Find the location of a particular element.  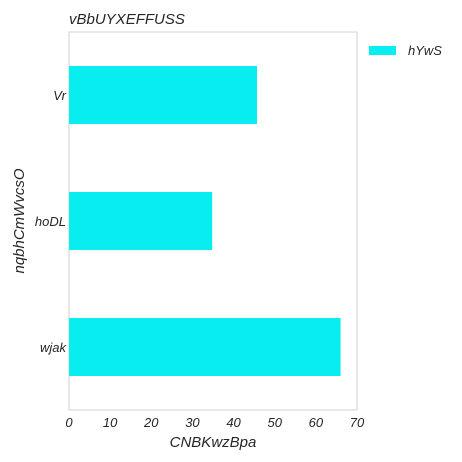

legend-label: hYwS is located at coordinates (425, 50).